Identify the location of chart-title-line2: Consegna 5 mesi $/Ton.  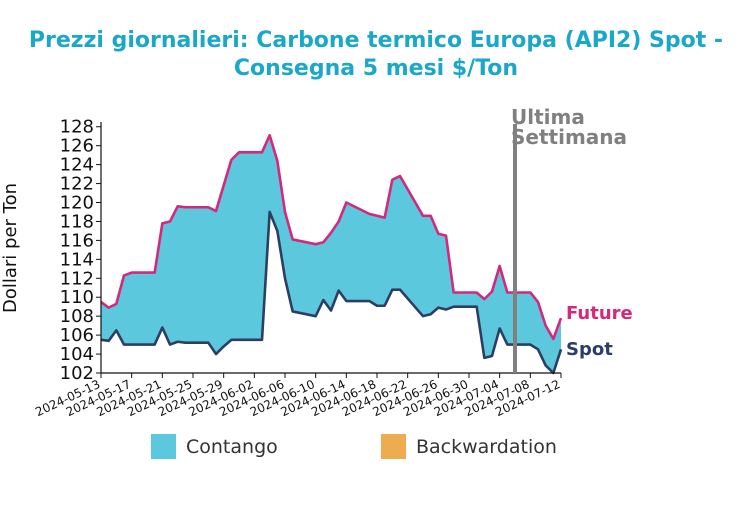
(376, 68).